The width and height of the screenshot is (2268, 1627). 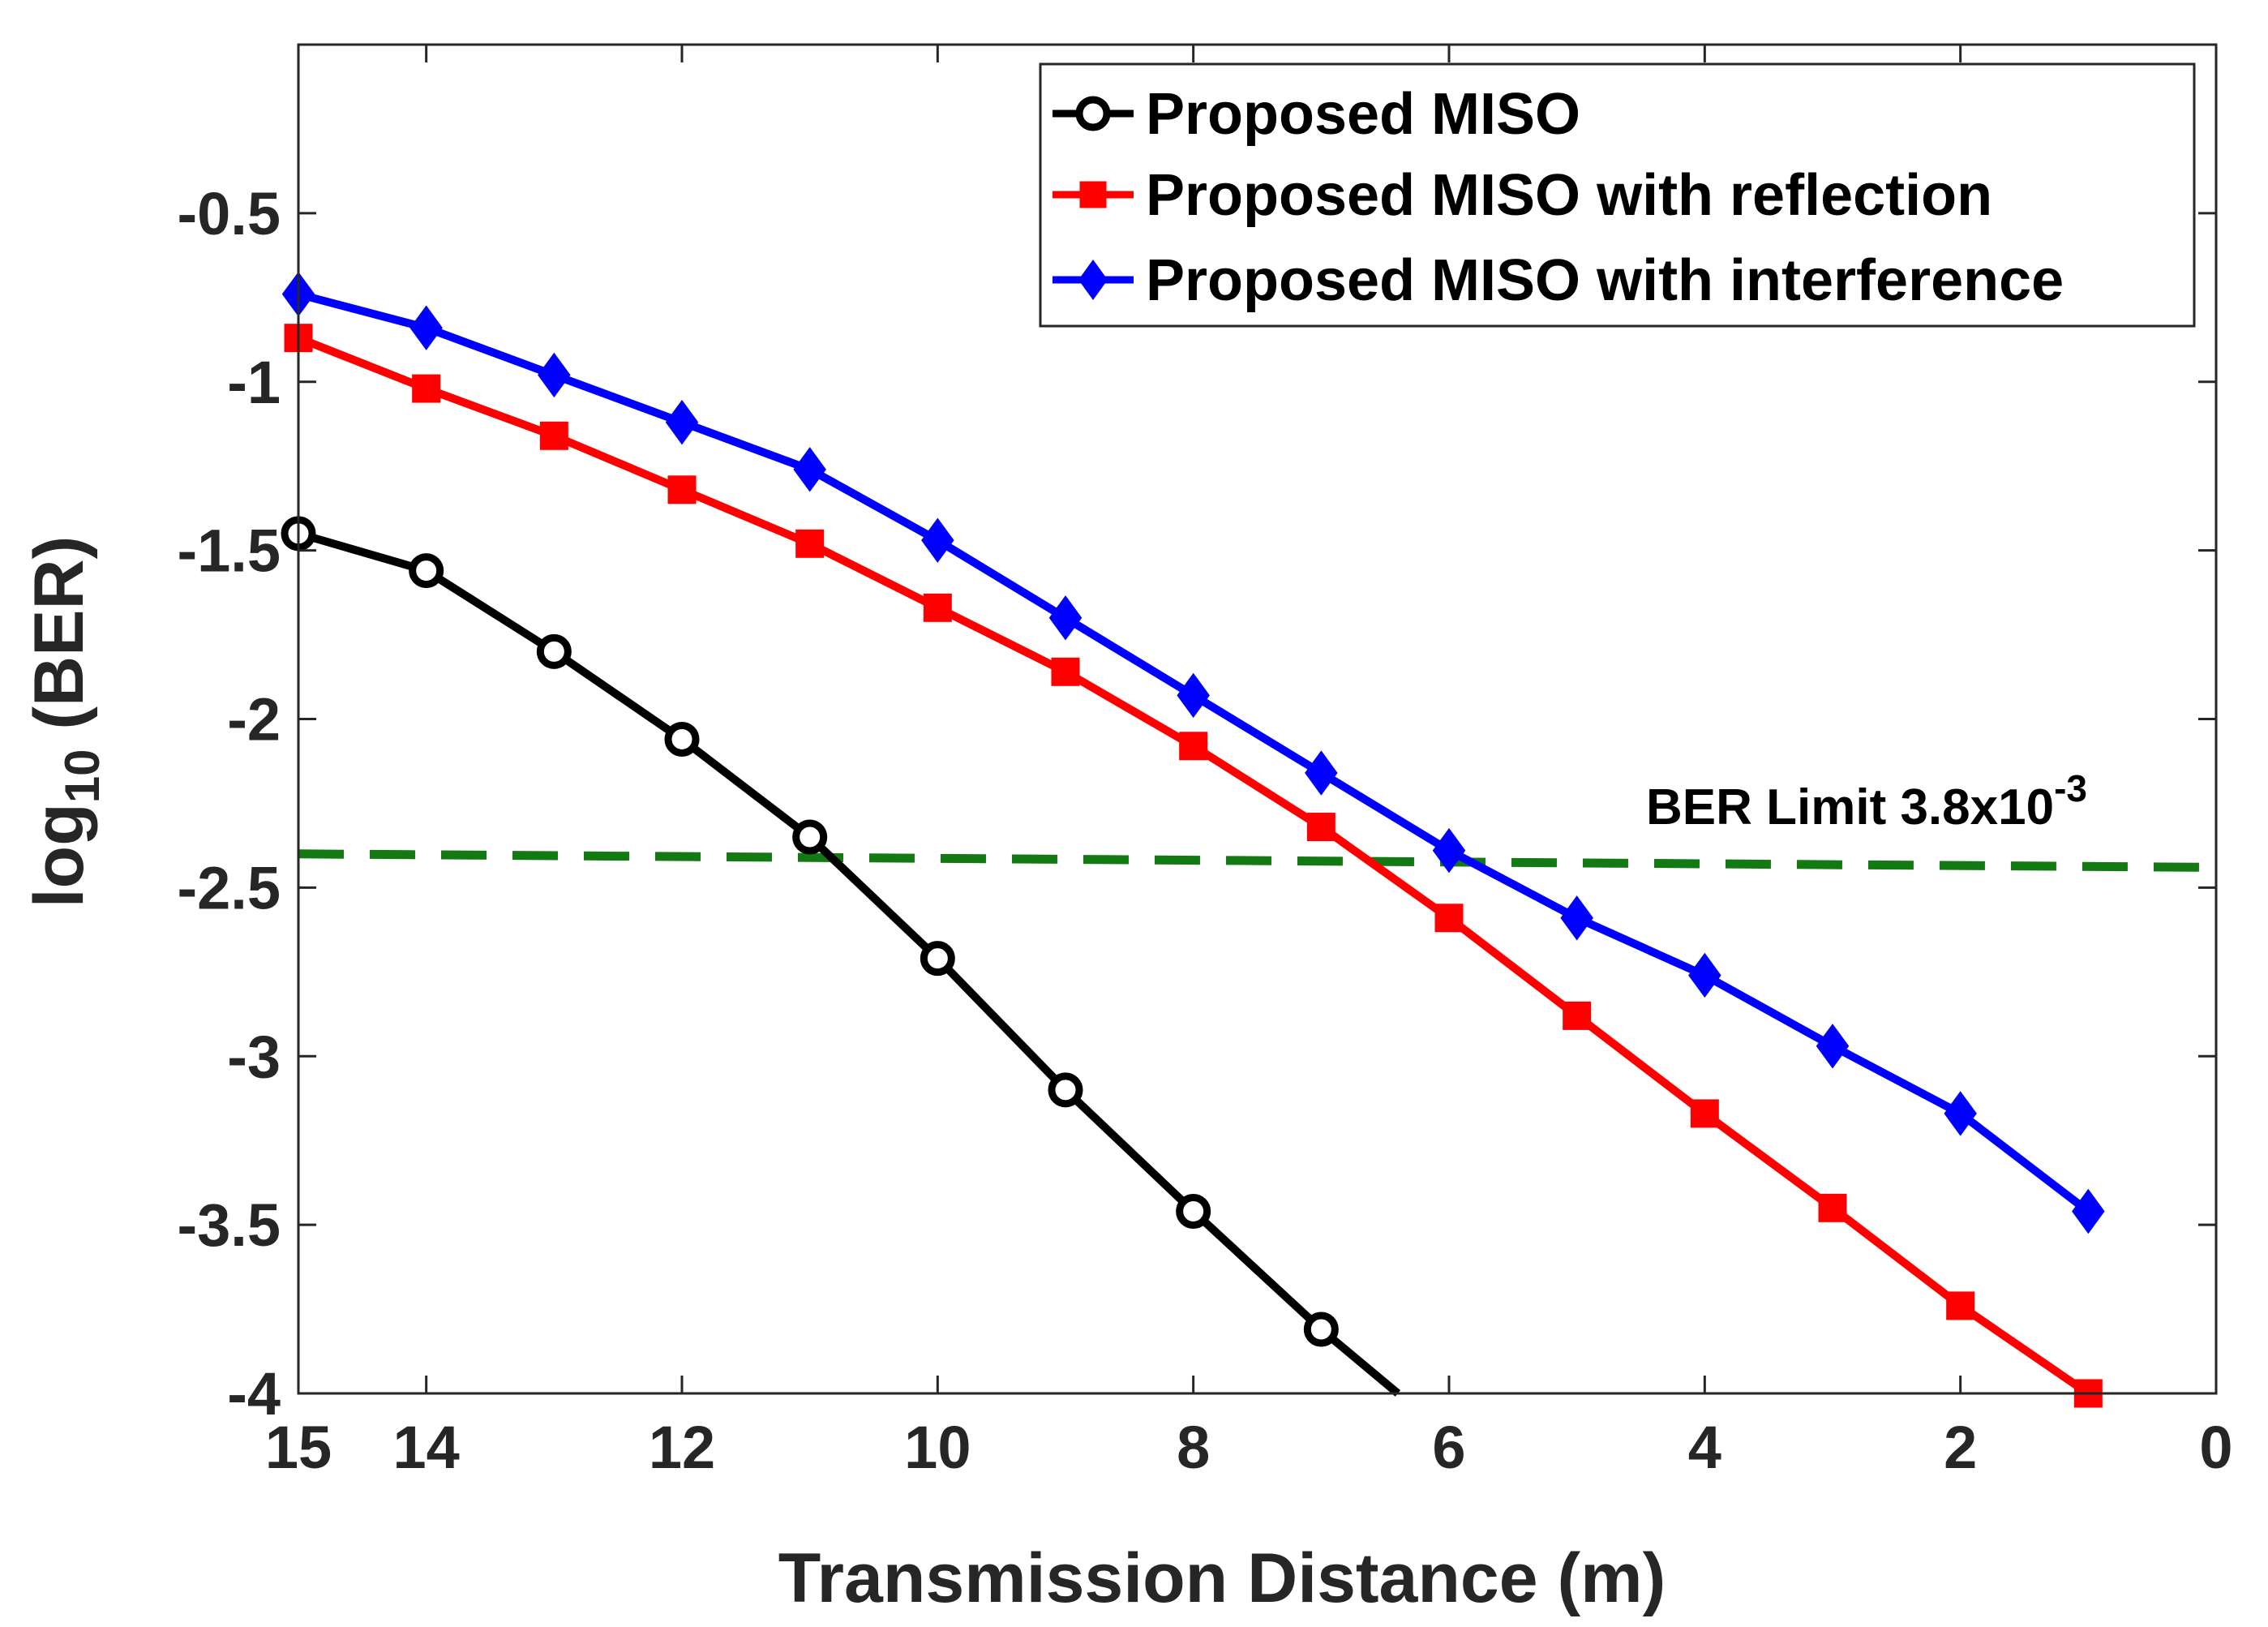 I want to click on x-tick-label-5: 6, so click(x=1448, y=1447).